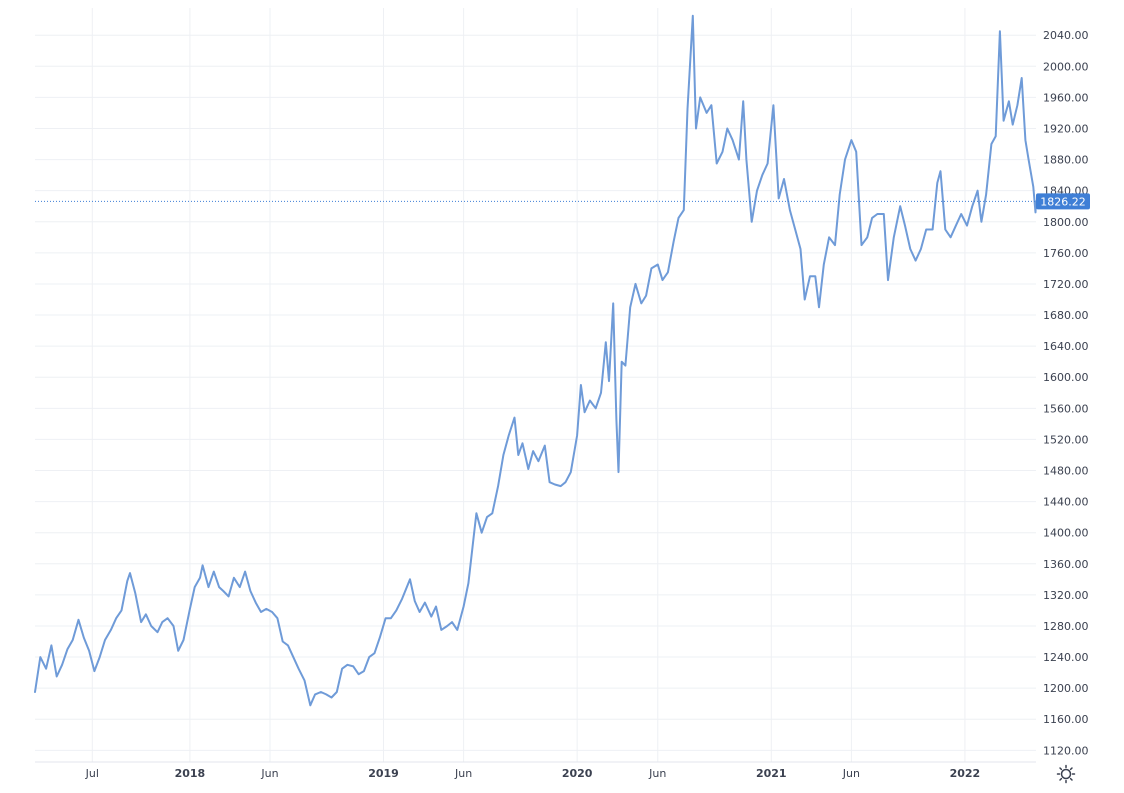 The height and width of the screenshot is (793, 1124). I want to click on y-tick-label: 1320.00, so click(1066, 595).